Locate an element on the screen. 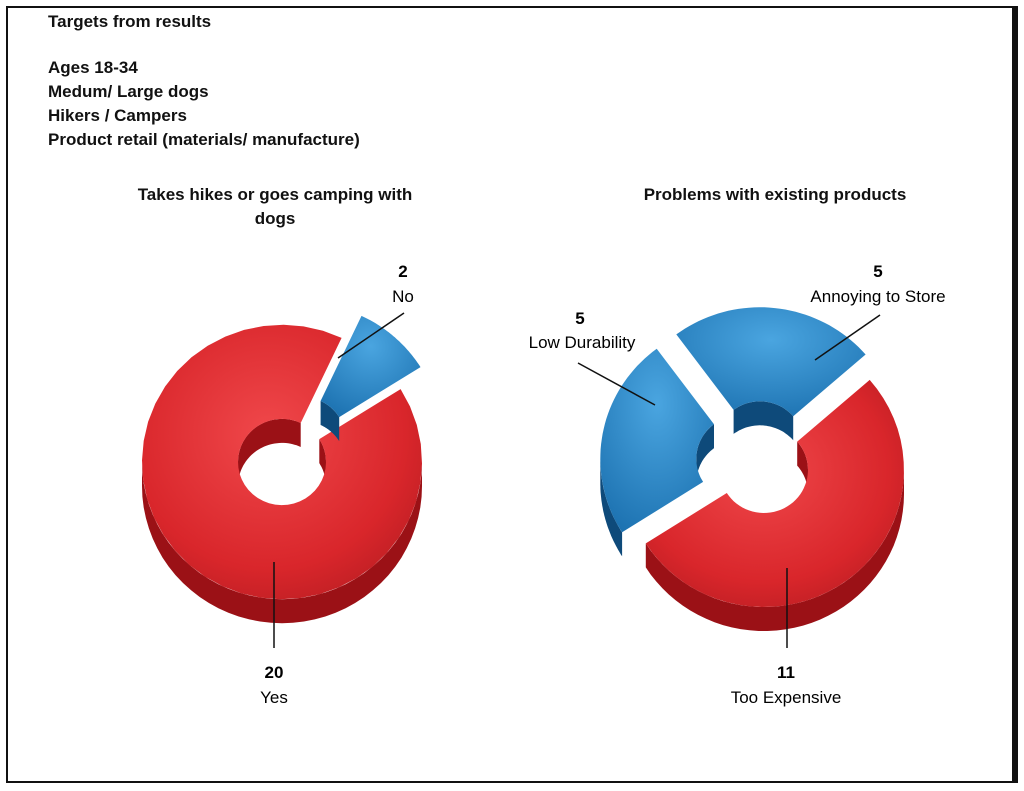  target-item: Ages 18-34 is located at coordinates (93, 67).